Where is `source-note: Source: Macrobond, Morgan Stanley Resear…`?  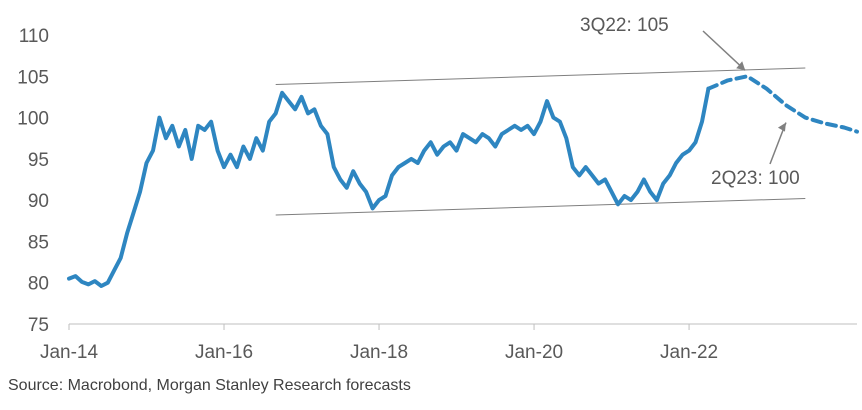
source-note: Source: Macrobond, Morgan Stanley Resear… is located at coordinates (209, 385).